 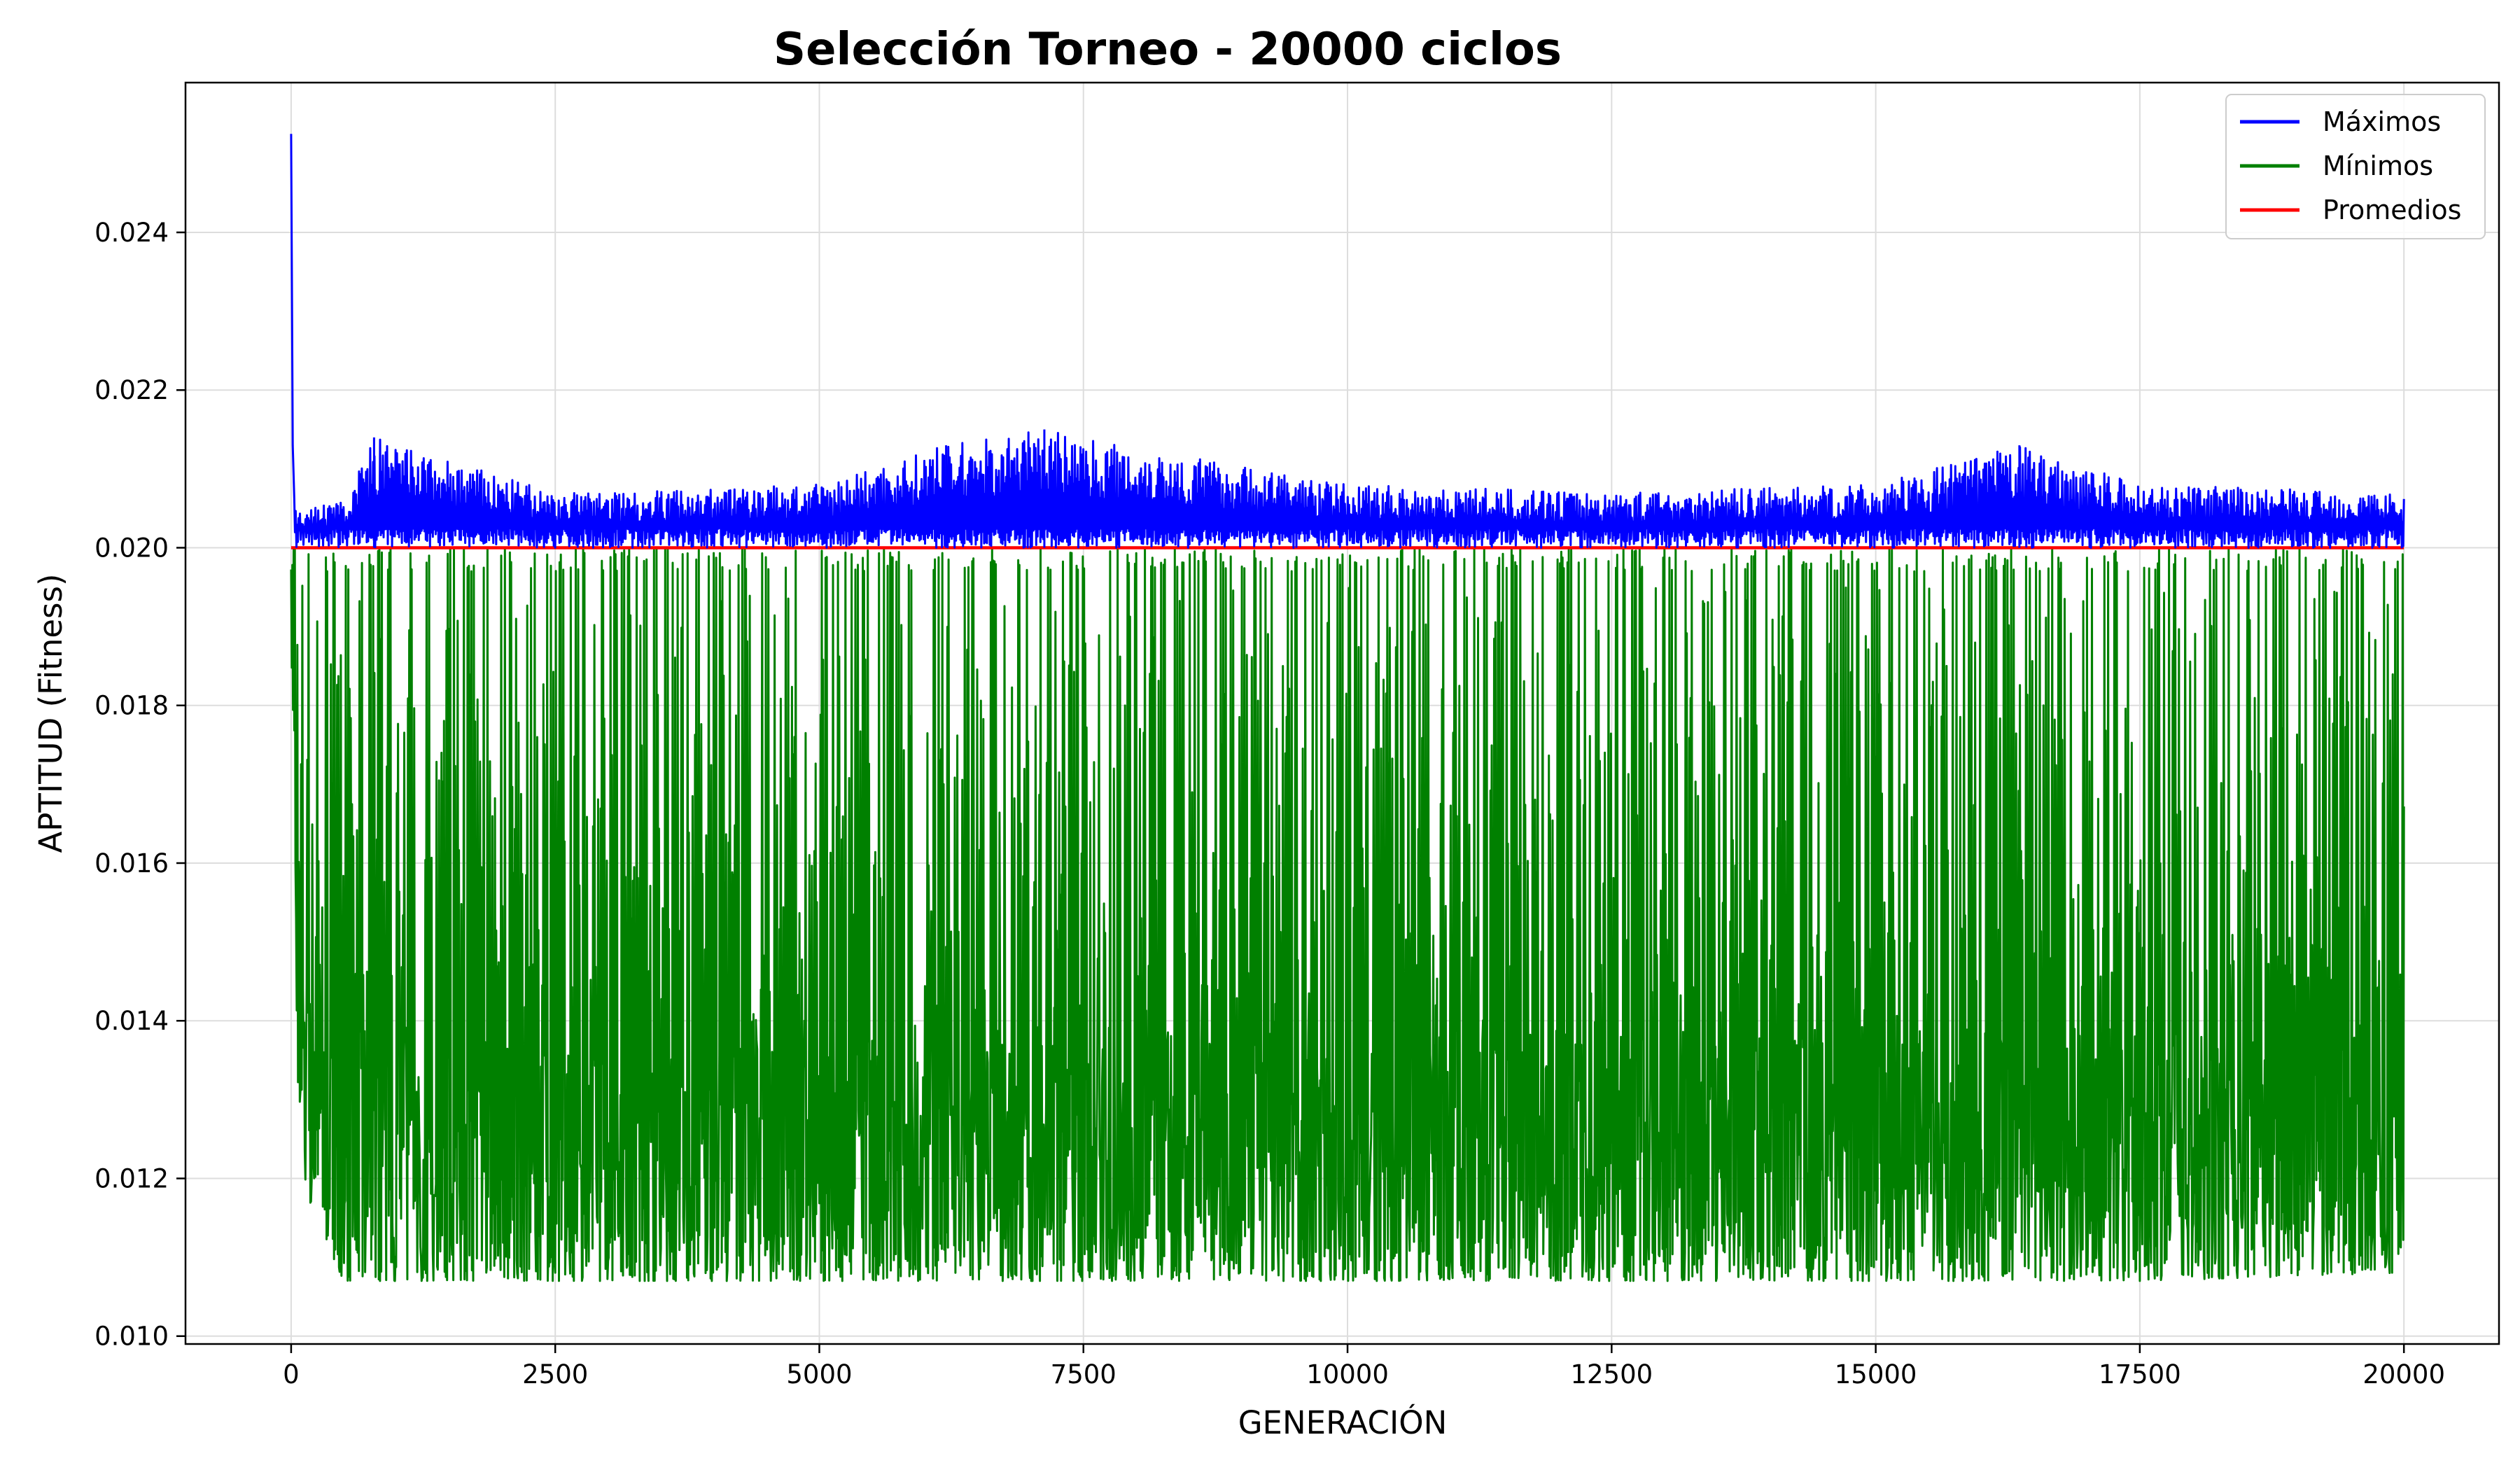 What do you see at coordinates (2392, 210) in the screenshot?
I see `legend-label-promedios: Promedios` at bounding box center [2392, 210].